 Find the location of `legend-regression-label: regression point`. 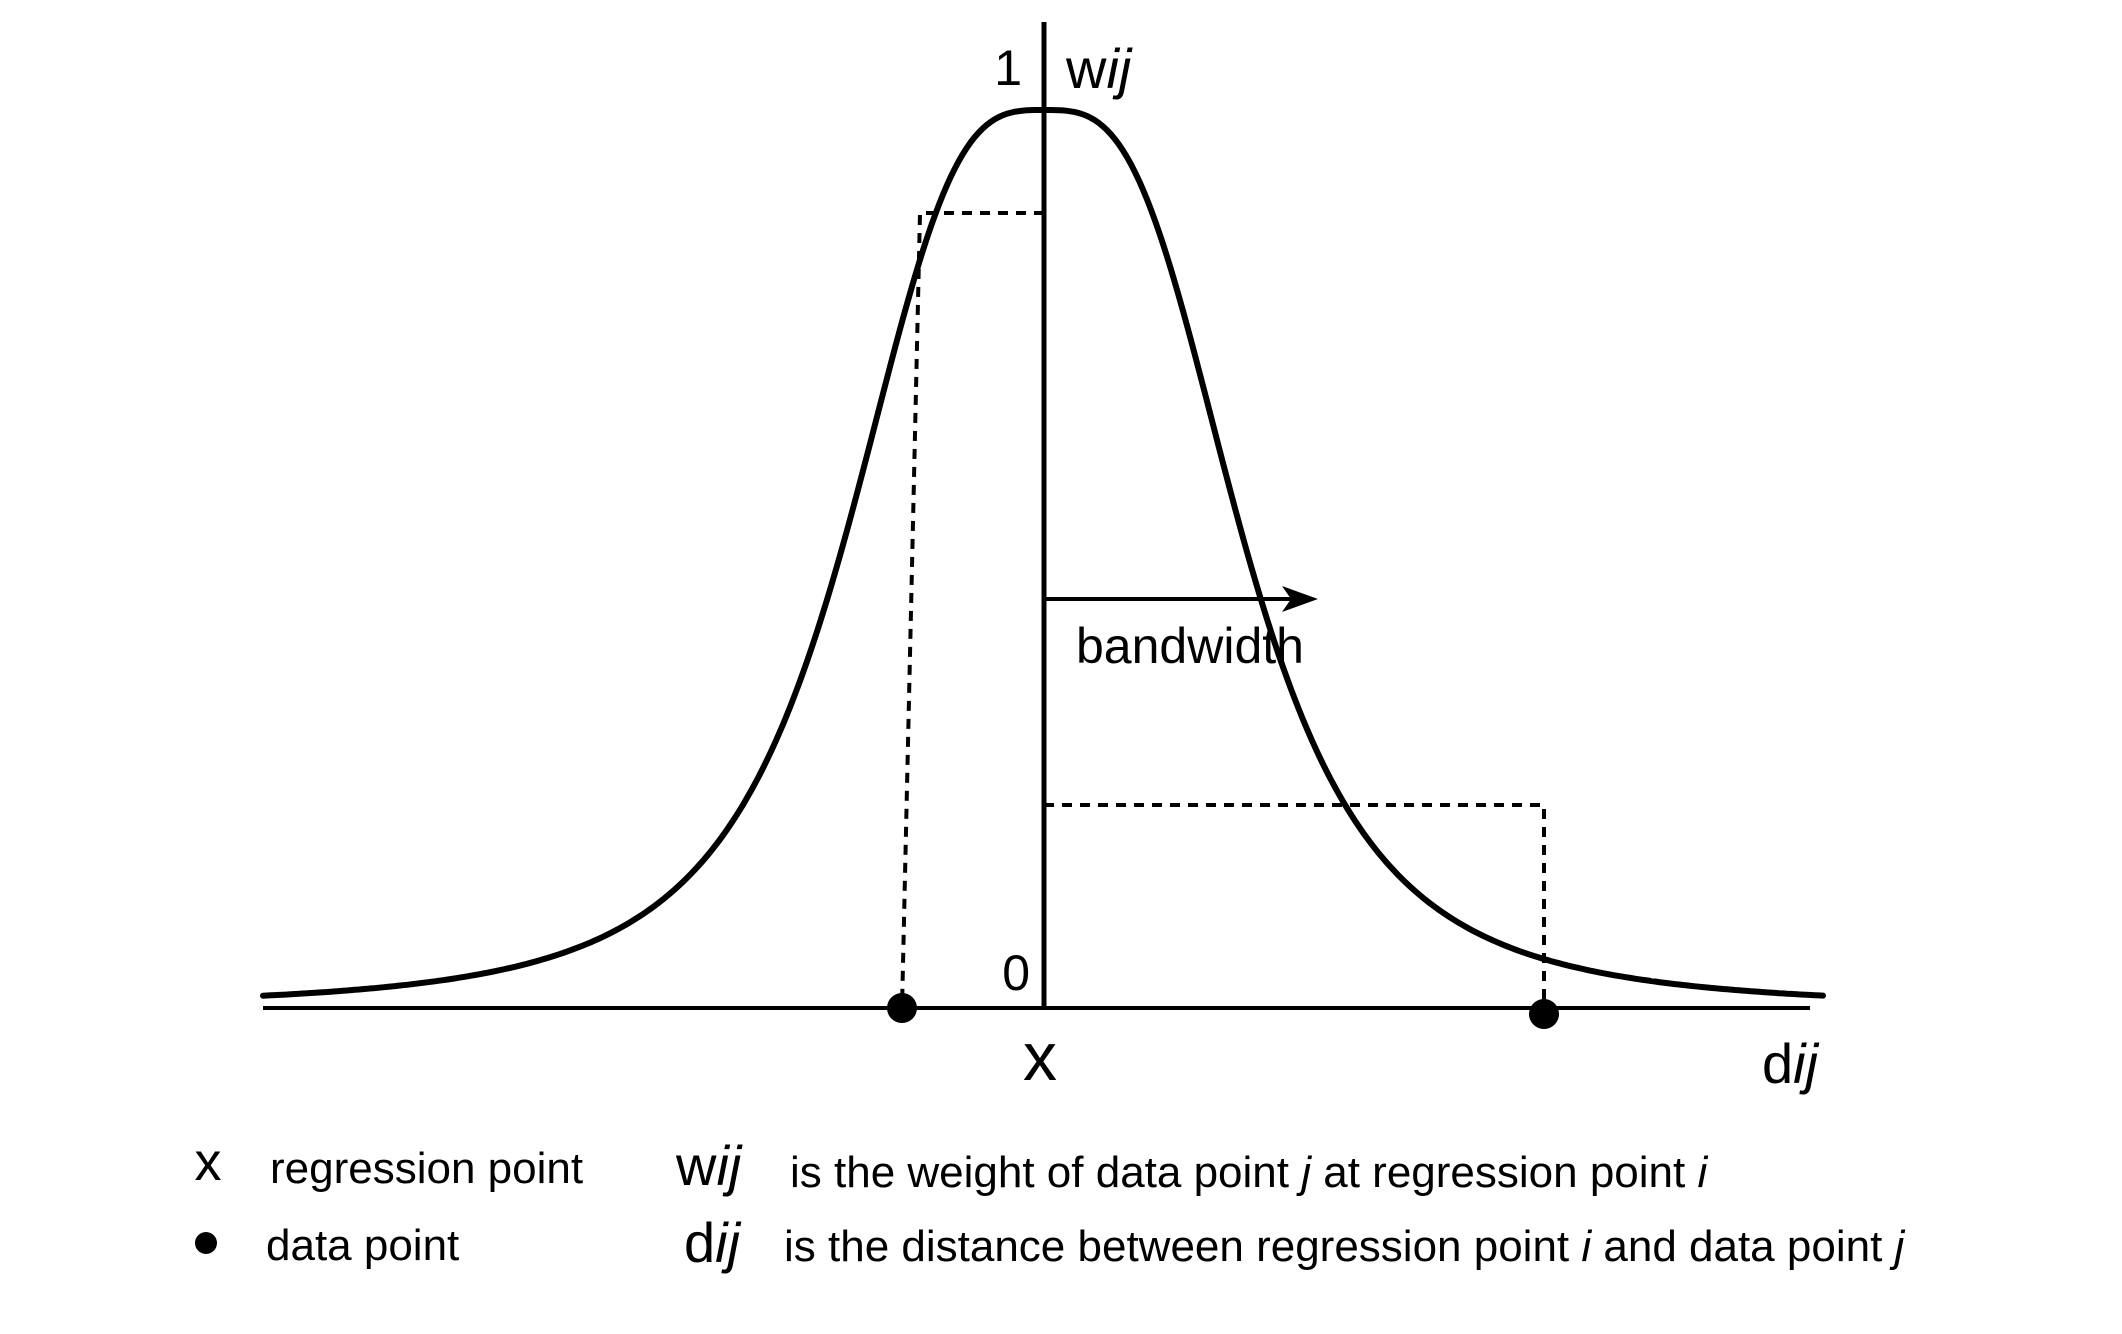

legend-regression-label: regression point is located at coordinates (426, 1168).